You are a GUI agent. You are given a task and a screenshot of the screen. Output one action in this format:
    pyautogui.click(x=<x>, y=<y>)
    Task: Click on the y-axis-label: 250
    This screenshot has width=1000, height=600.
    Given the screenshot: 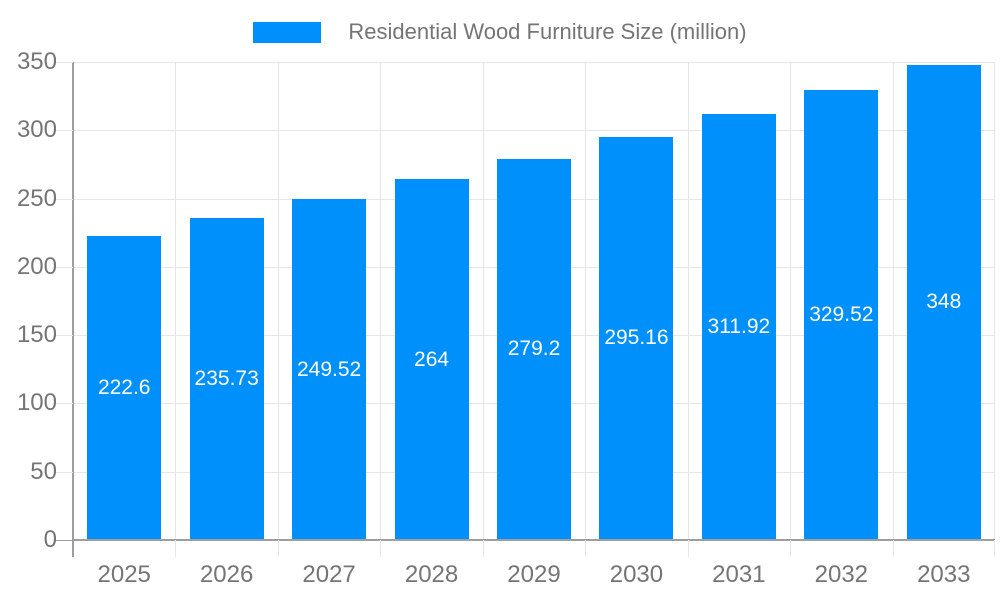 What is the action you would take?
    pyautogui.click(x=36, y=198)
    